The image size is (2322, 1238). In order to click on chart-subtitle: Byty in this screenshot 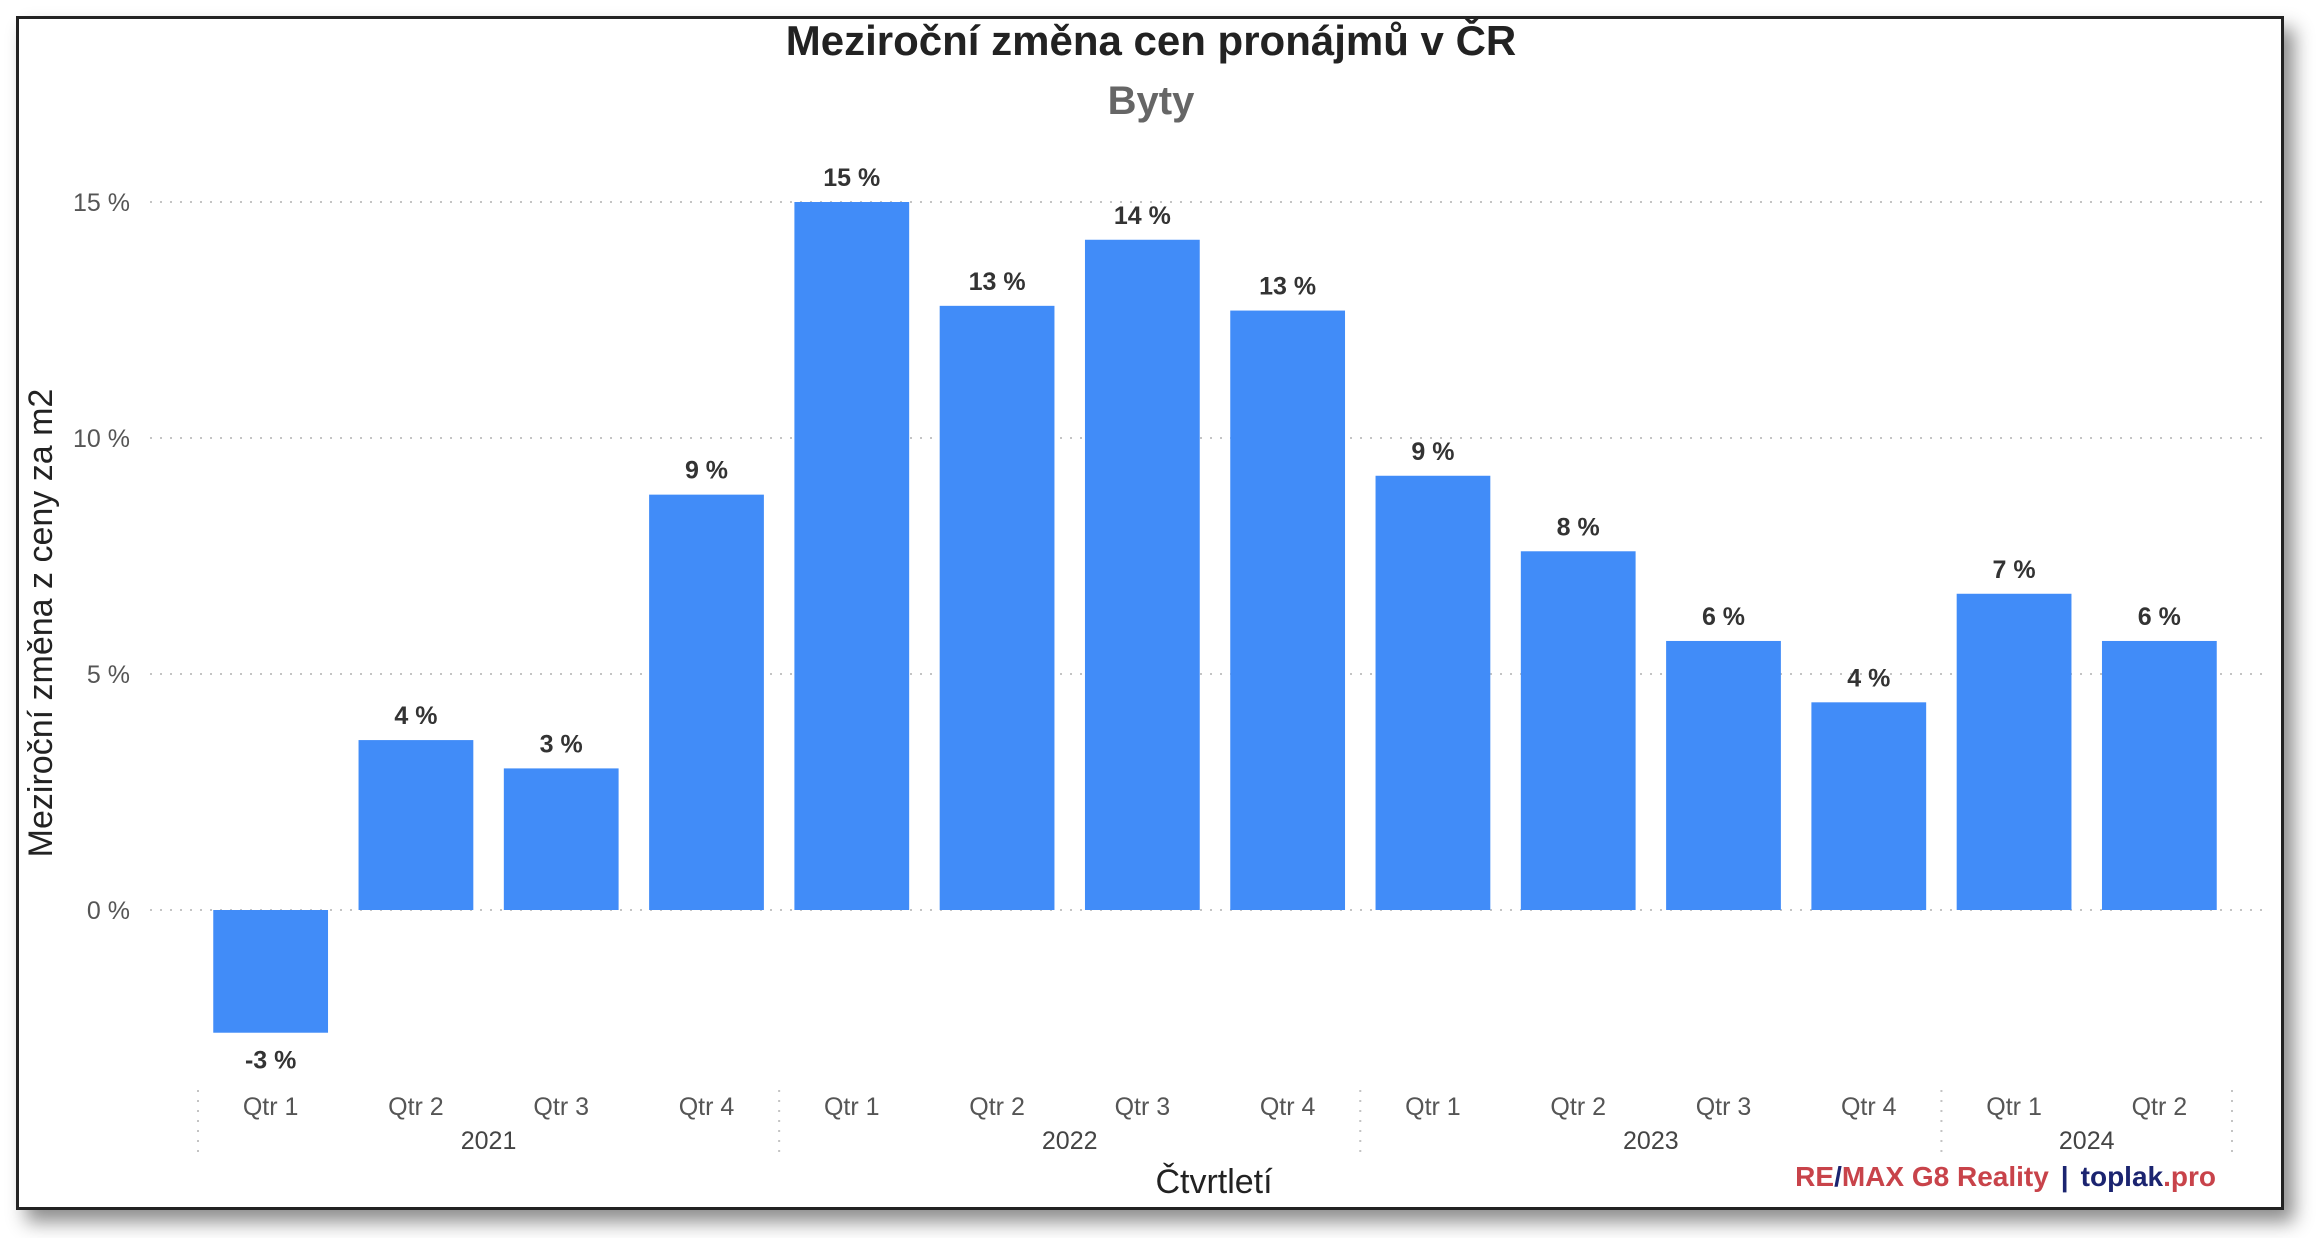, I will do `click(1151, 101)`.